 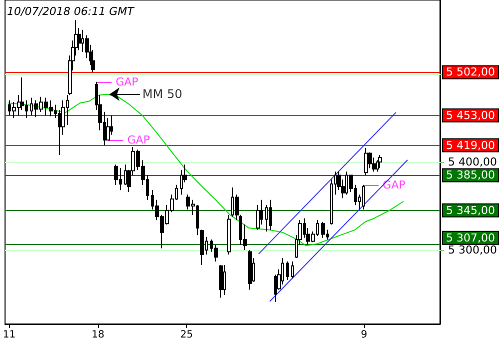 What do you see at coordinates (472, 162) in the screenshot?
I see `y-tick-label: 5 400,00` at bounding box center [472, 162].